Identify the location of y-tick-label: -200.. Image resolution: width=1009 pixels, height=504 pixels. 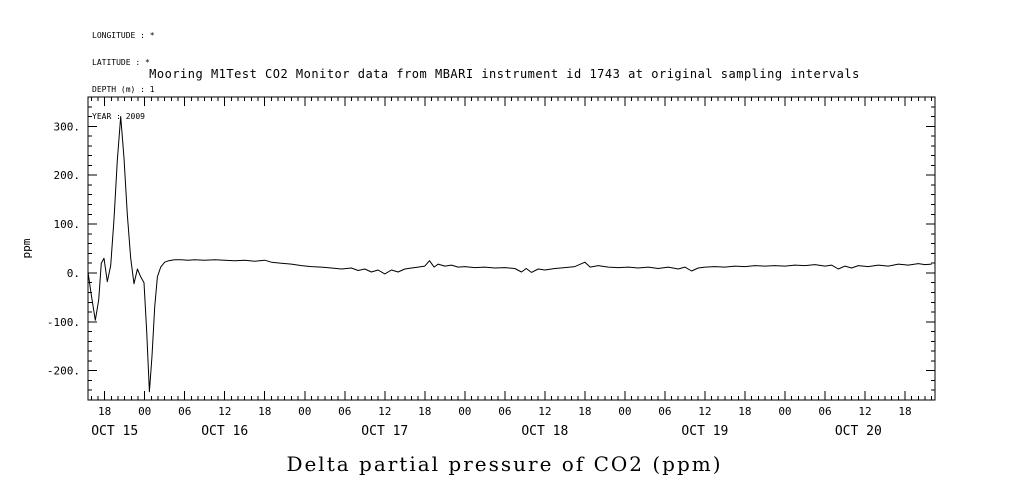
(63, 371).